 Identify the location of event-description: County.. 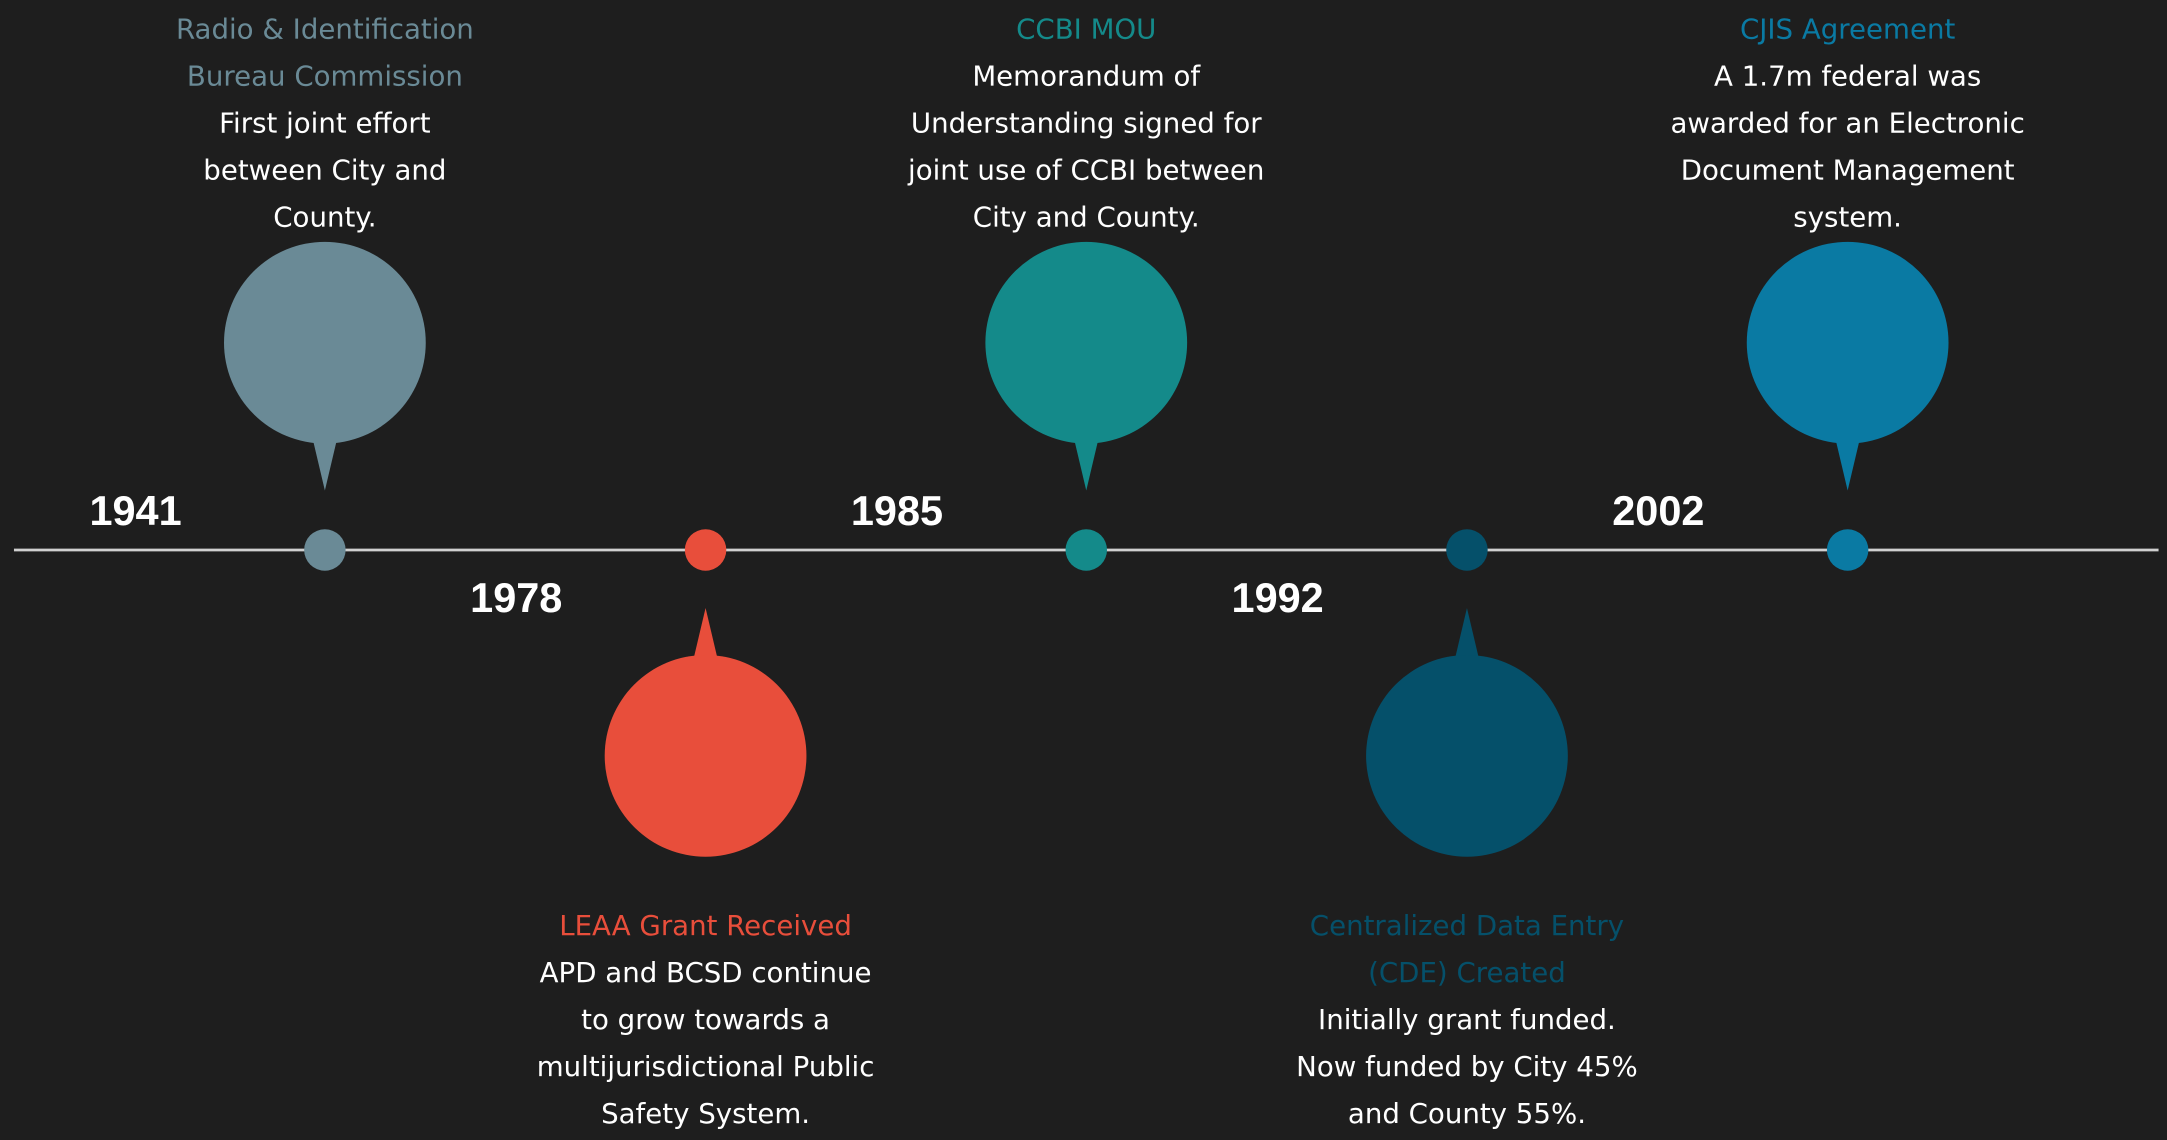
(324, 216).